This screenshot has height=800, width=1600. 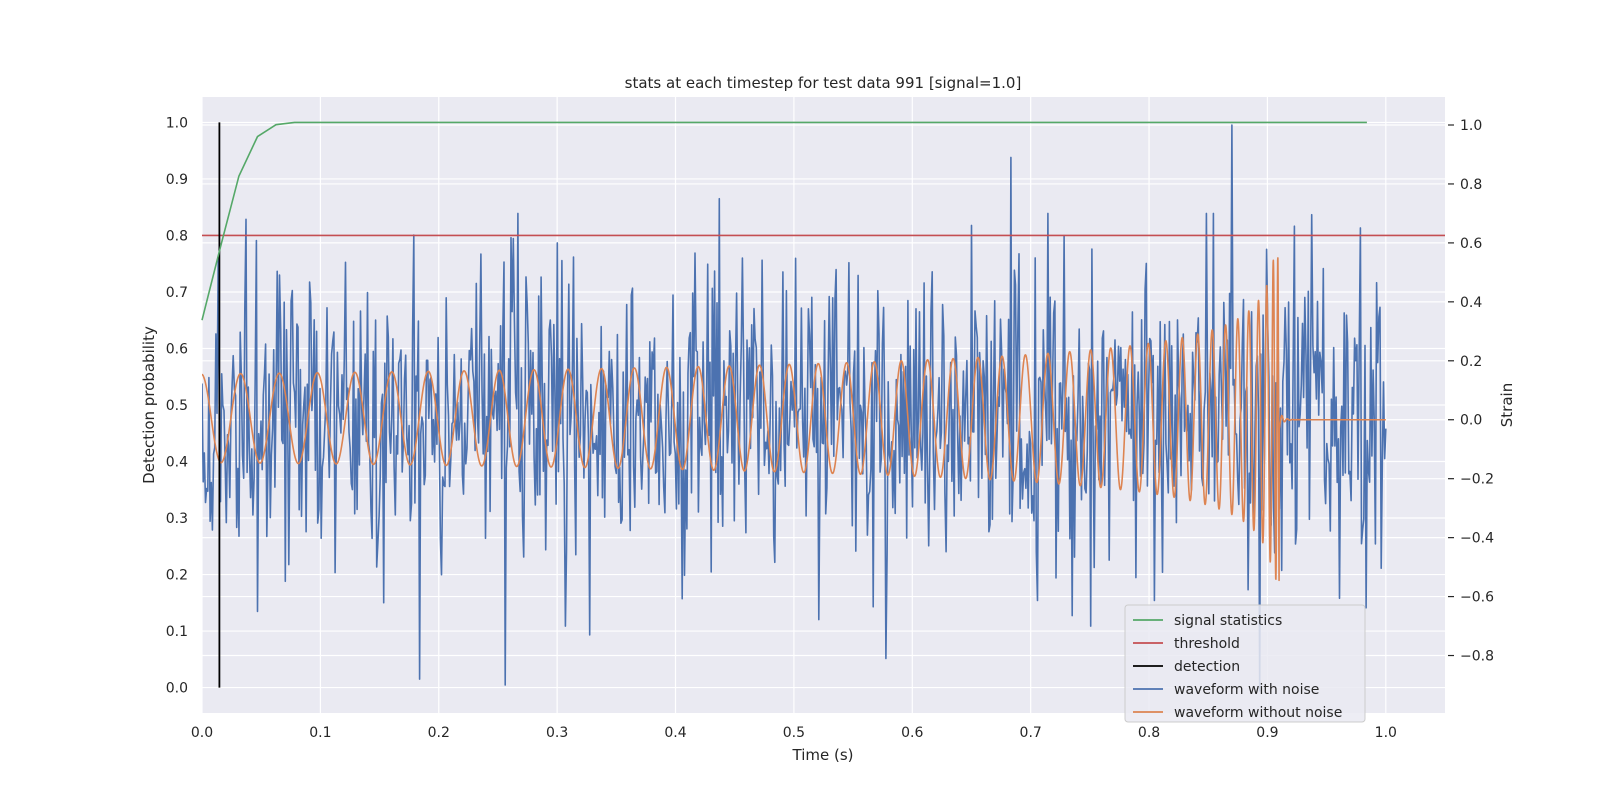 I want to click on y2-tick-label: 0.4, so click(x=1471, y=303).